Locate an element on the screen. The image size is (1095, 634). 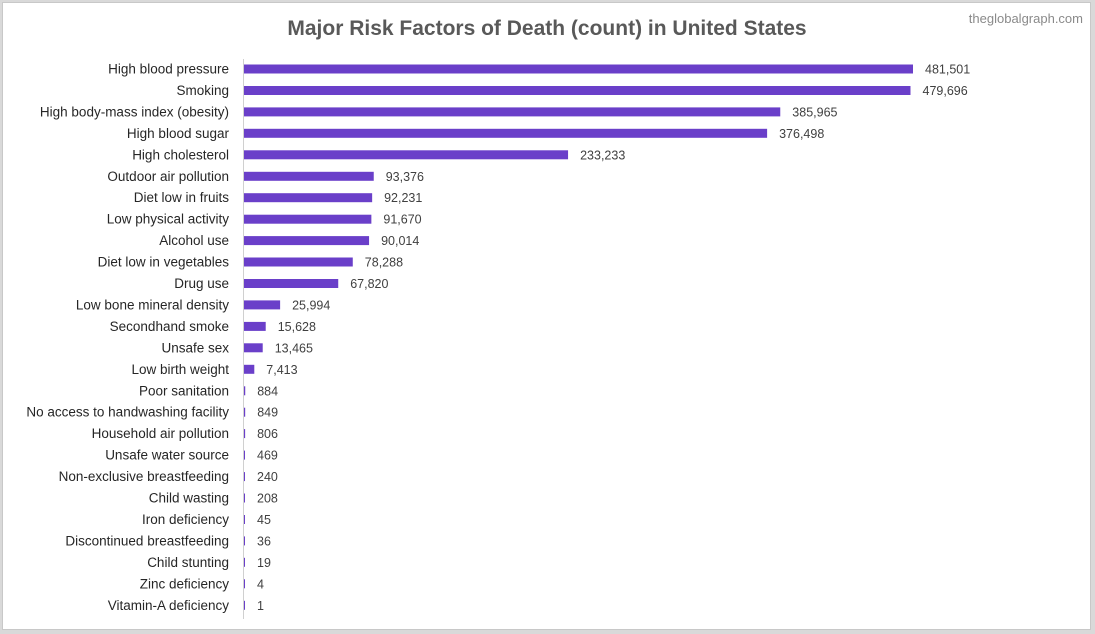
category-label: High cholesterol is located at coordinates (180, 154).